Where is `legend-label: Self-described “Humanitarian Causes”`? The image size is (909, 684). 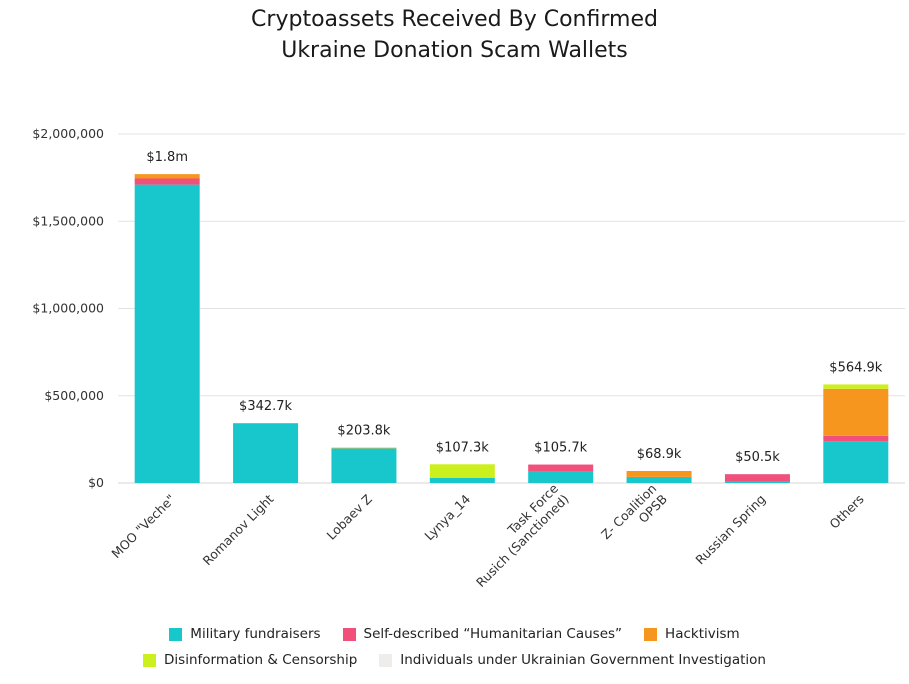 legend-label: Self-described “Humanitarian Causes” is located at coordinates (493, 634).